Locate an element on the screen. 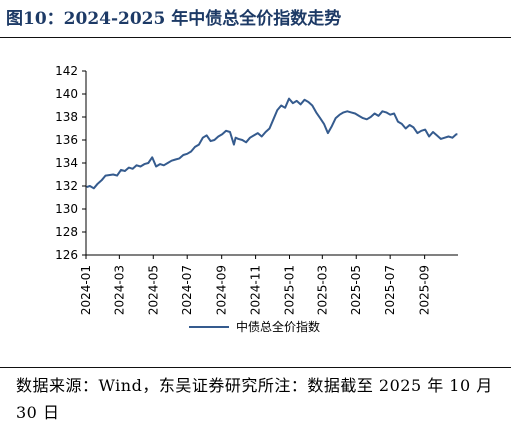 This screenshot has width=511, height=432. y-tick-label: 138 is located at coordinates (66, 117).